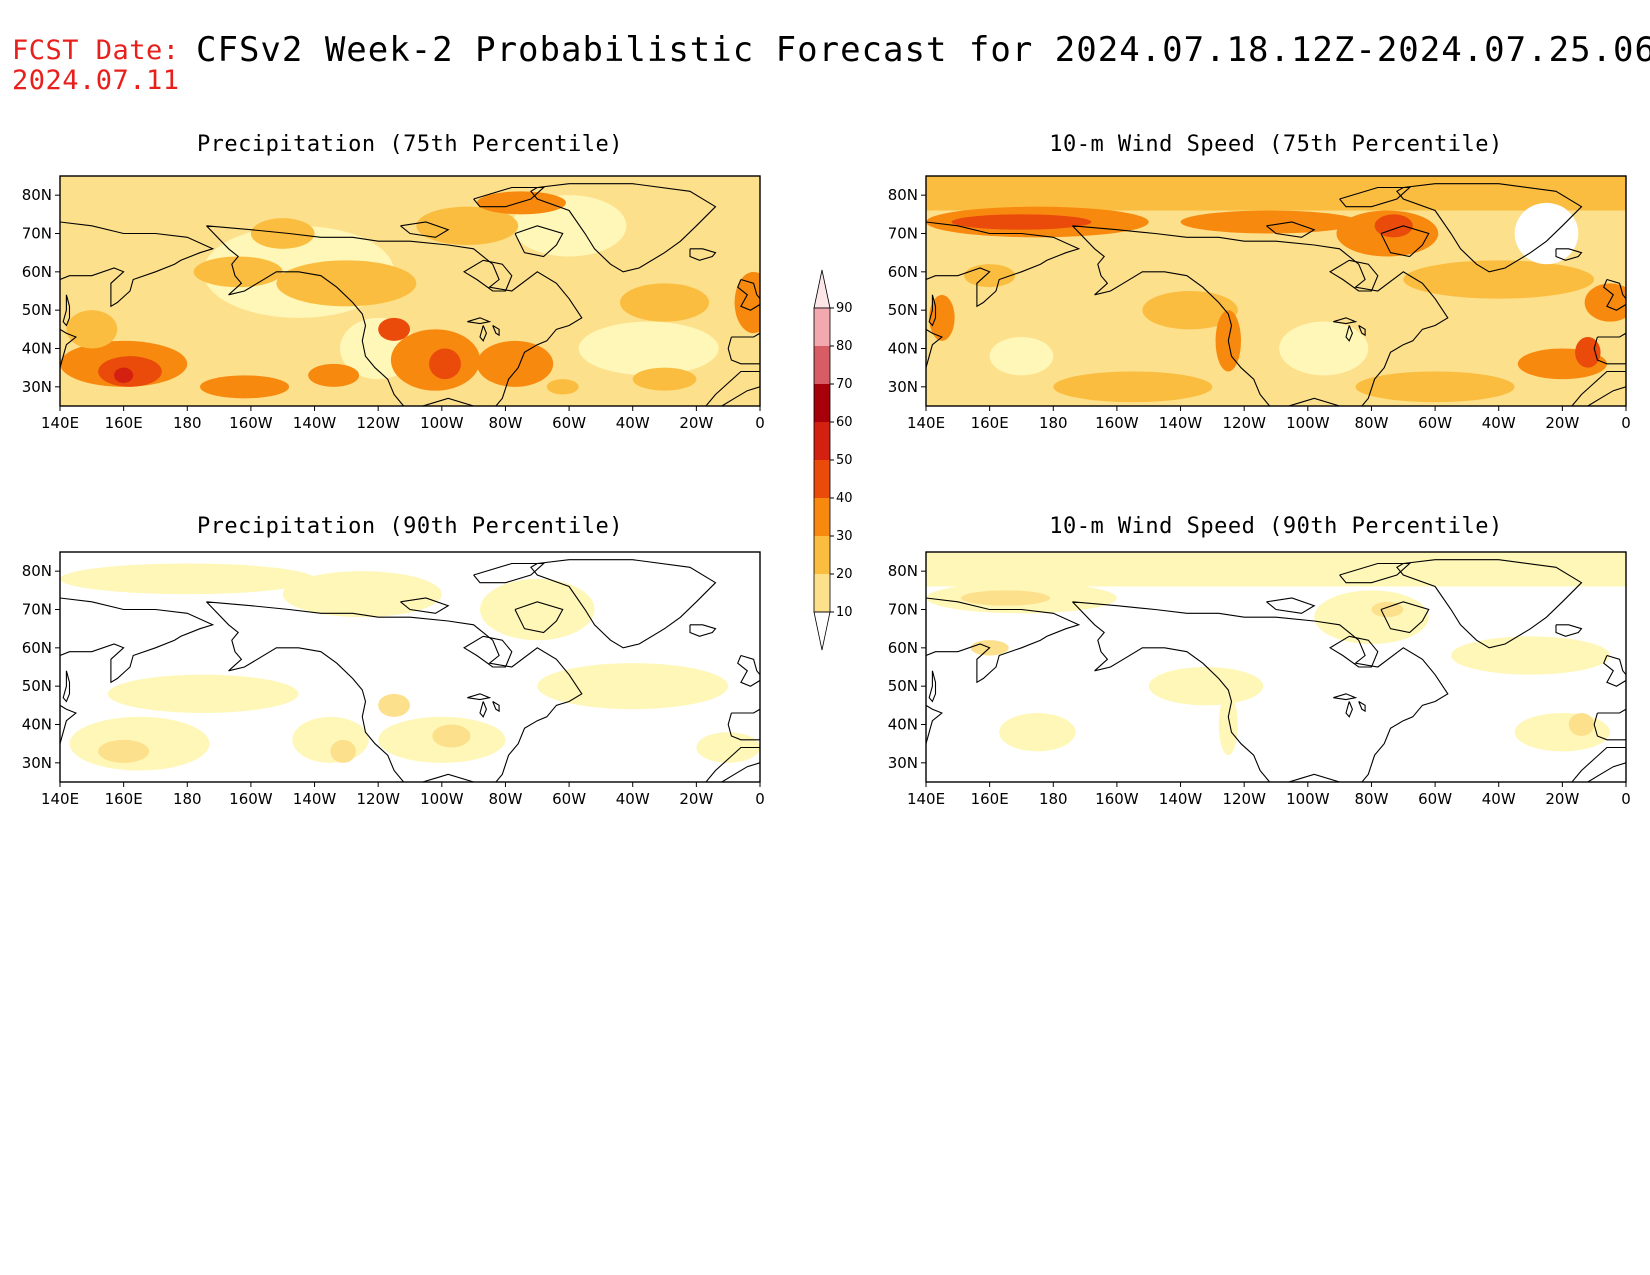 This screenshot has height=1275, width=1650. What do you see at coordinates (96, 50) in the screenshot?
I see `forecast-date-caption: FCST Date:` at bounding box center [96, 50].